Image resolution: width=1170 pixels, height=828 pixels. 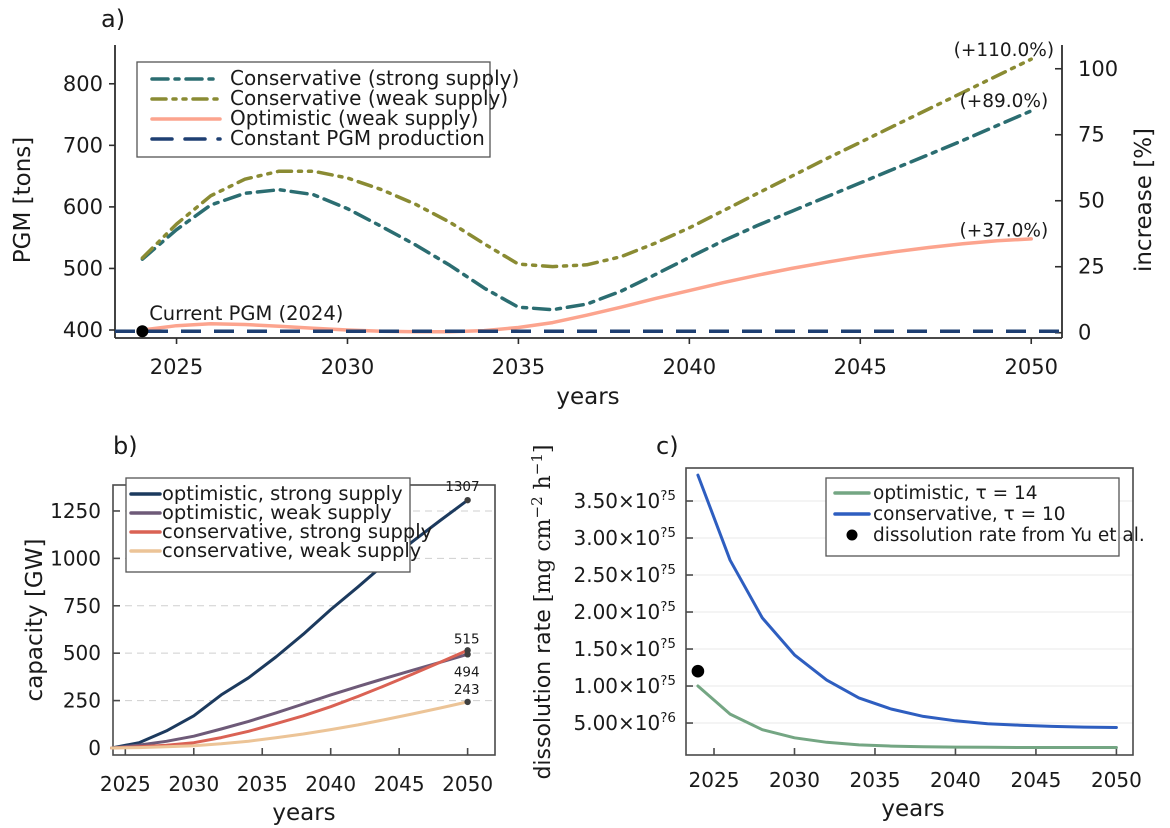 I want to click on increase-89-label: (+89.0%), so click(x=1004, y=101).